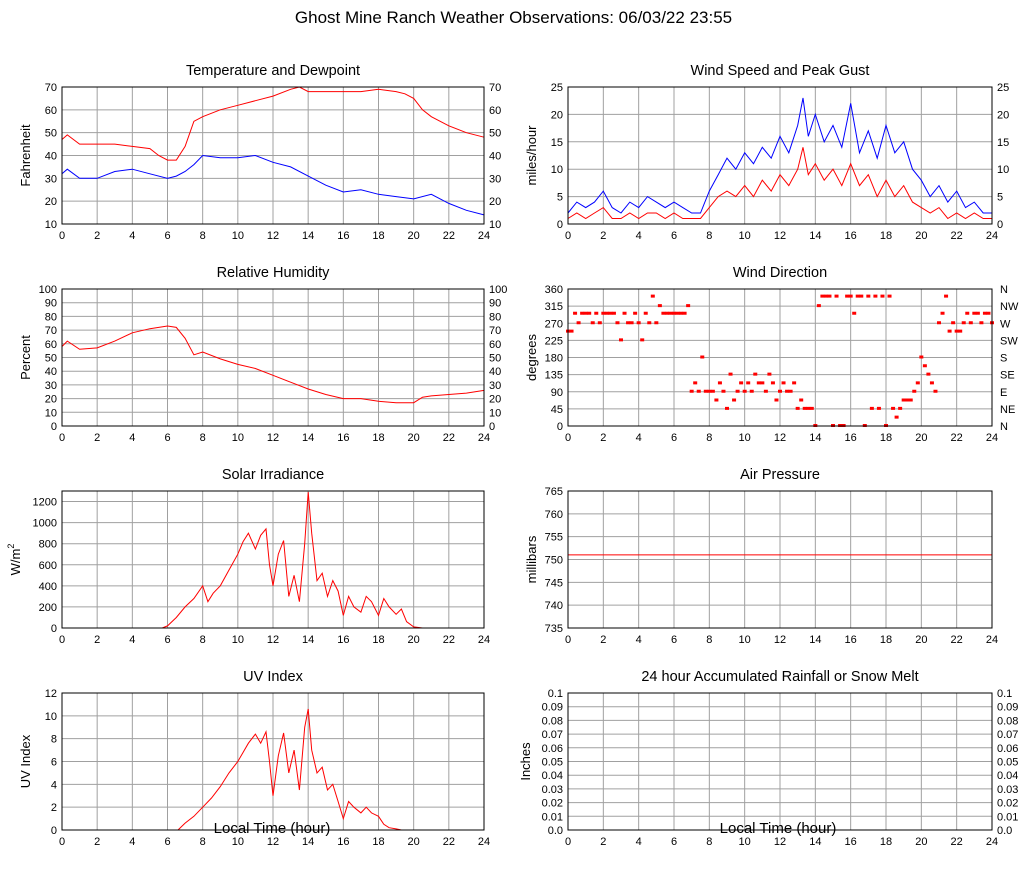 The width and height of the screenshot is (1027, 878). What do you see at coordinates (495, 372) in the screenshot?
I see `y-tick-label-right: 40` at bounding box center [495, 372].